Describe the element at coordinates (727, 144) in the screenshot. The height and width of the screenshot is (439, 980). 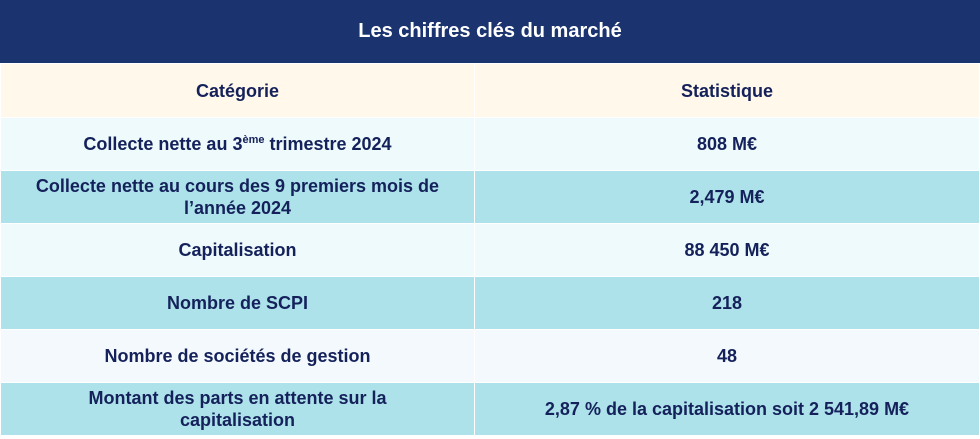
I see `row-value: 808 M€` at that location.